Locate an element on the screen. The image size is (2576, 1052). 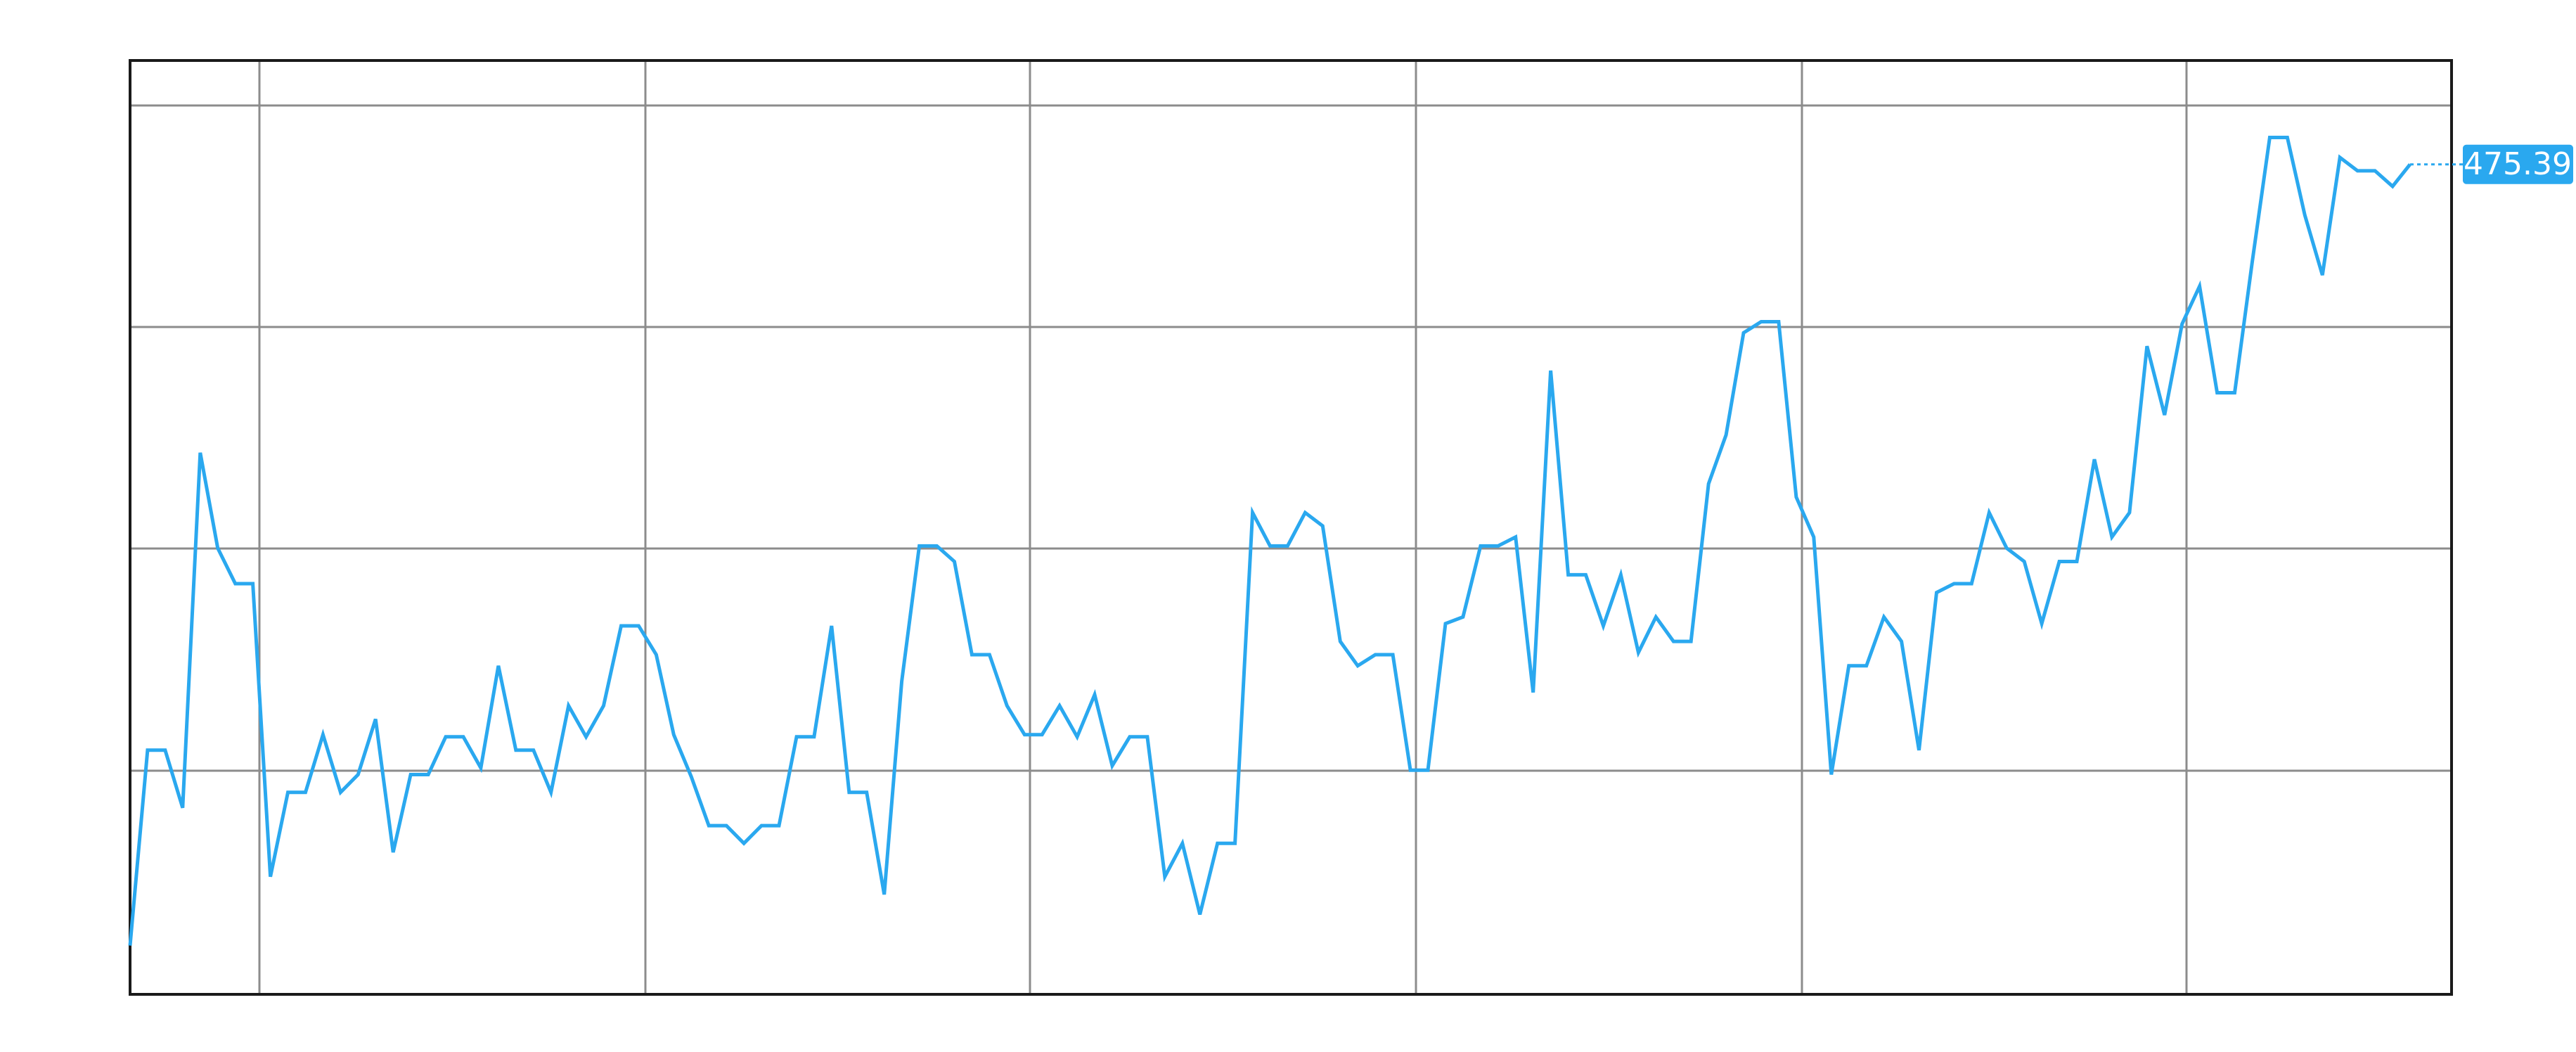
badge-background is located at coordinates (2518, 164).